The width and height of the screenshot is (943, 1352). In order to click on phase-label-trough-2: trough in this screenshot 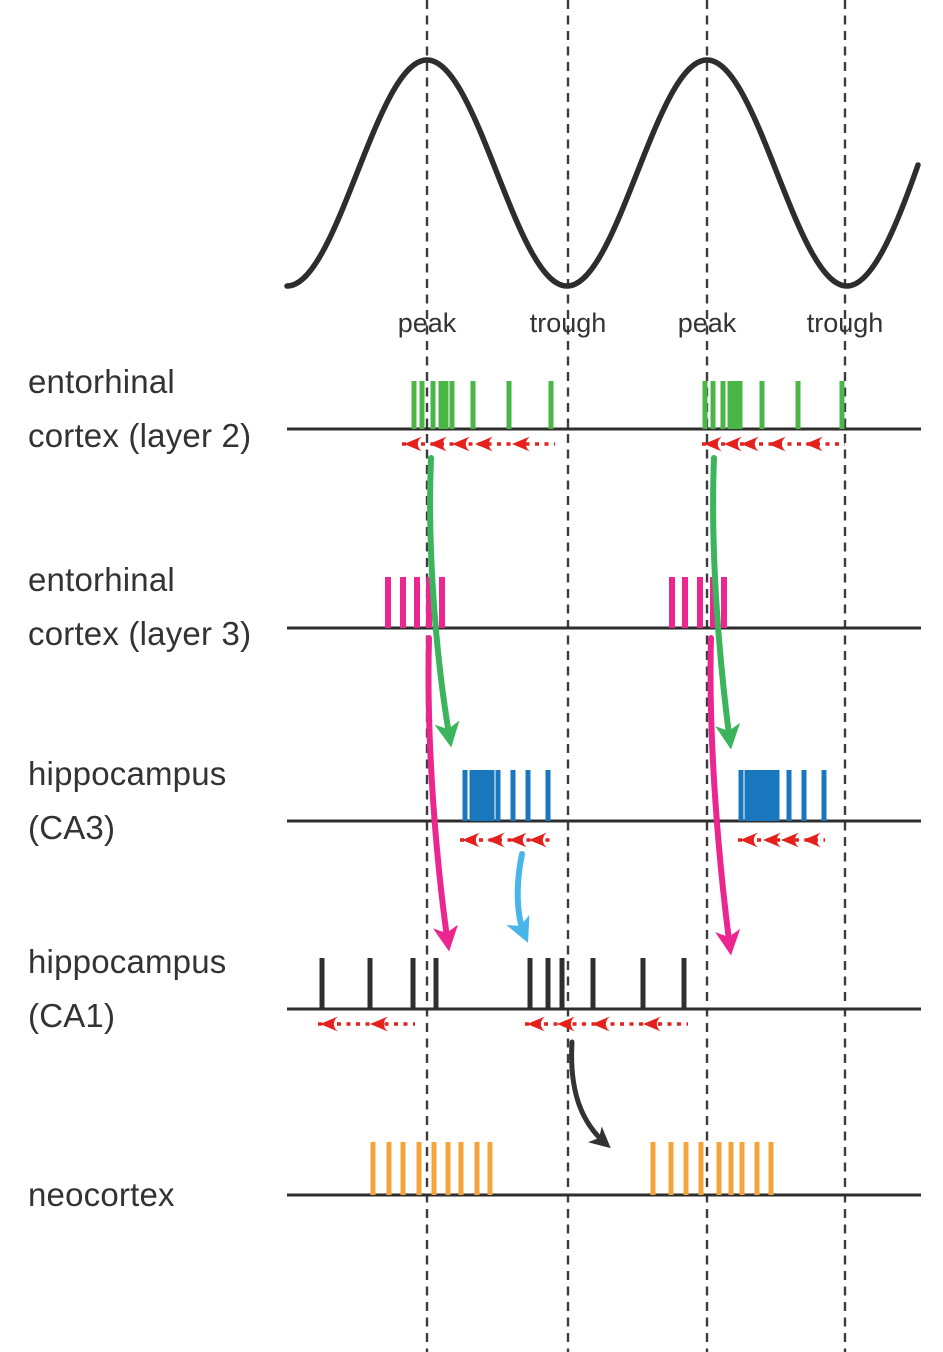, I will do `click(845, 323)`.